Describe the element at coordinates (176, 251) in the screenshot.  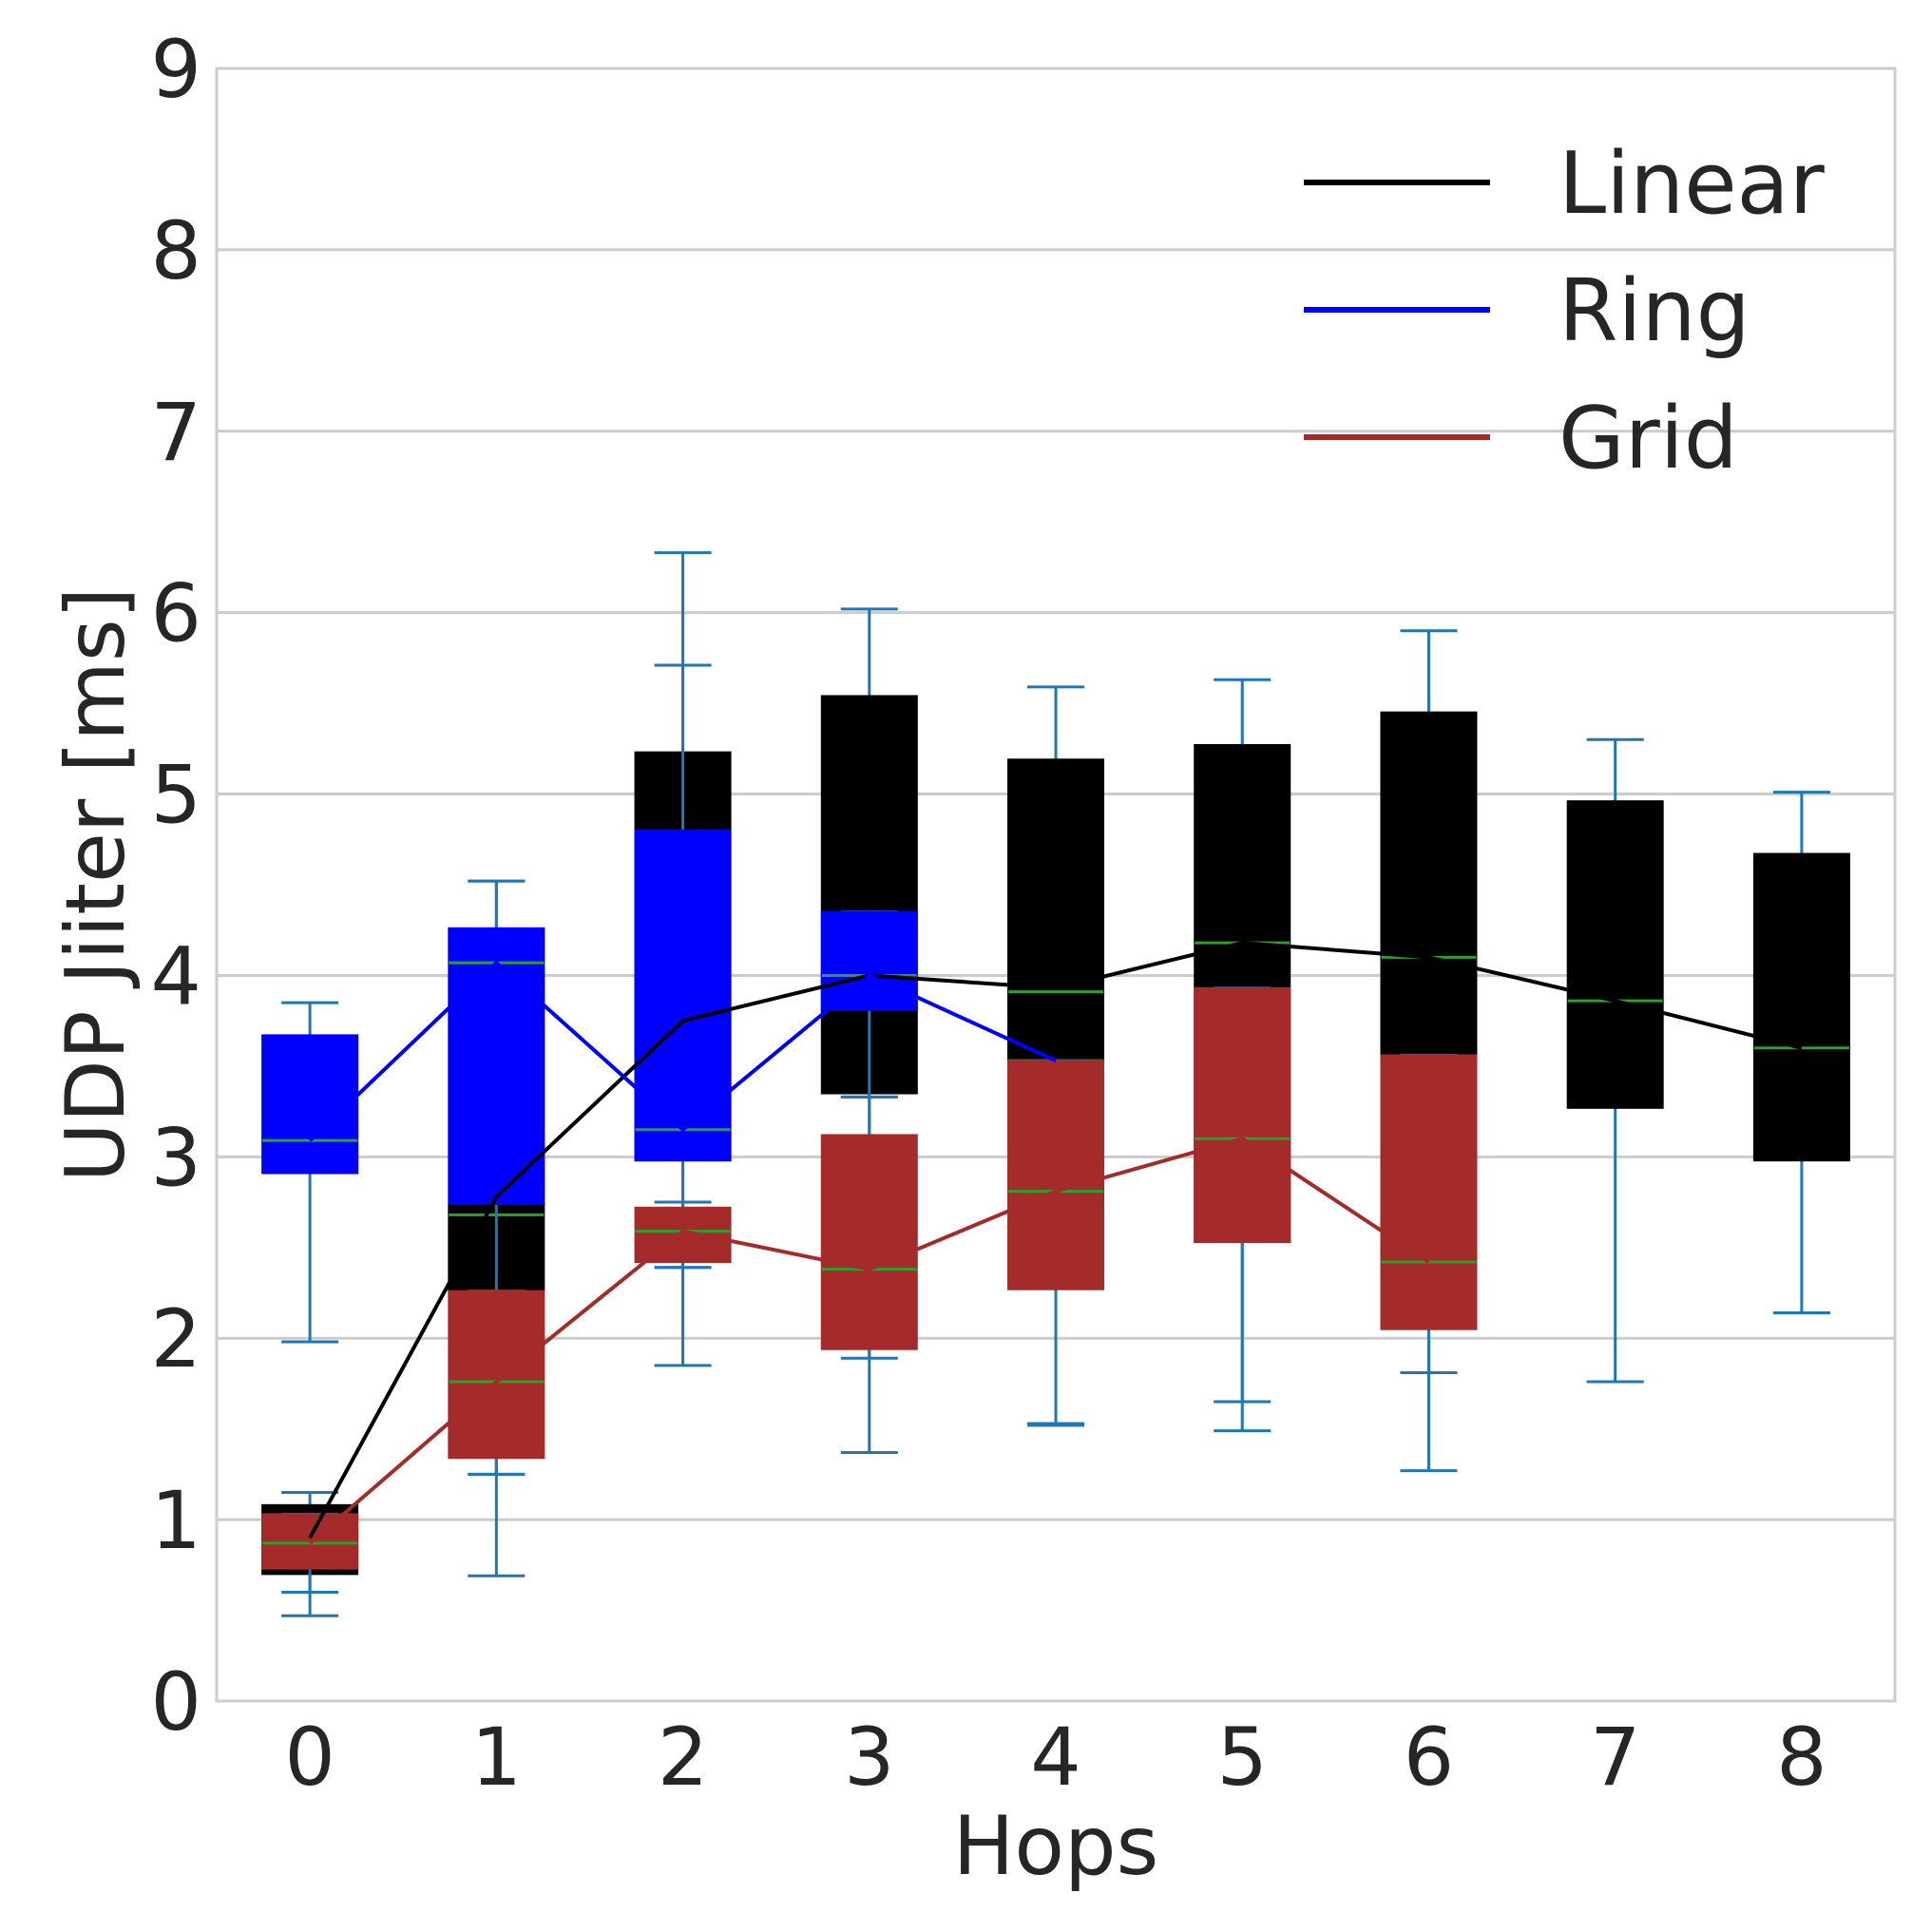
I see `y-tick-label-8: 8` at that location.